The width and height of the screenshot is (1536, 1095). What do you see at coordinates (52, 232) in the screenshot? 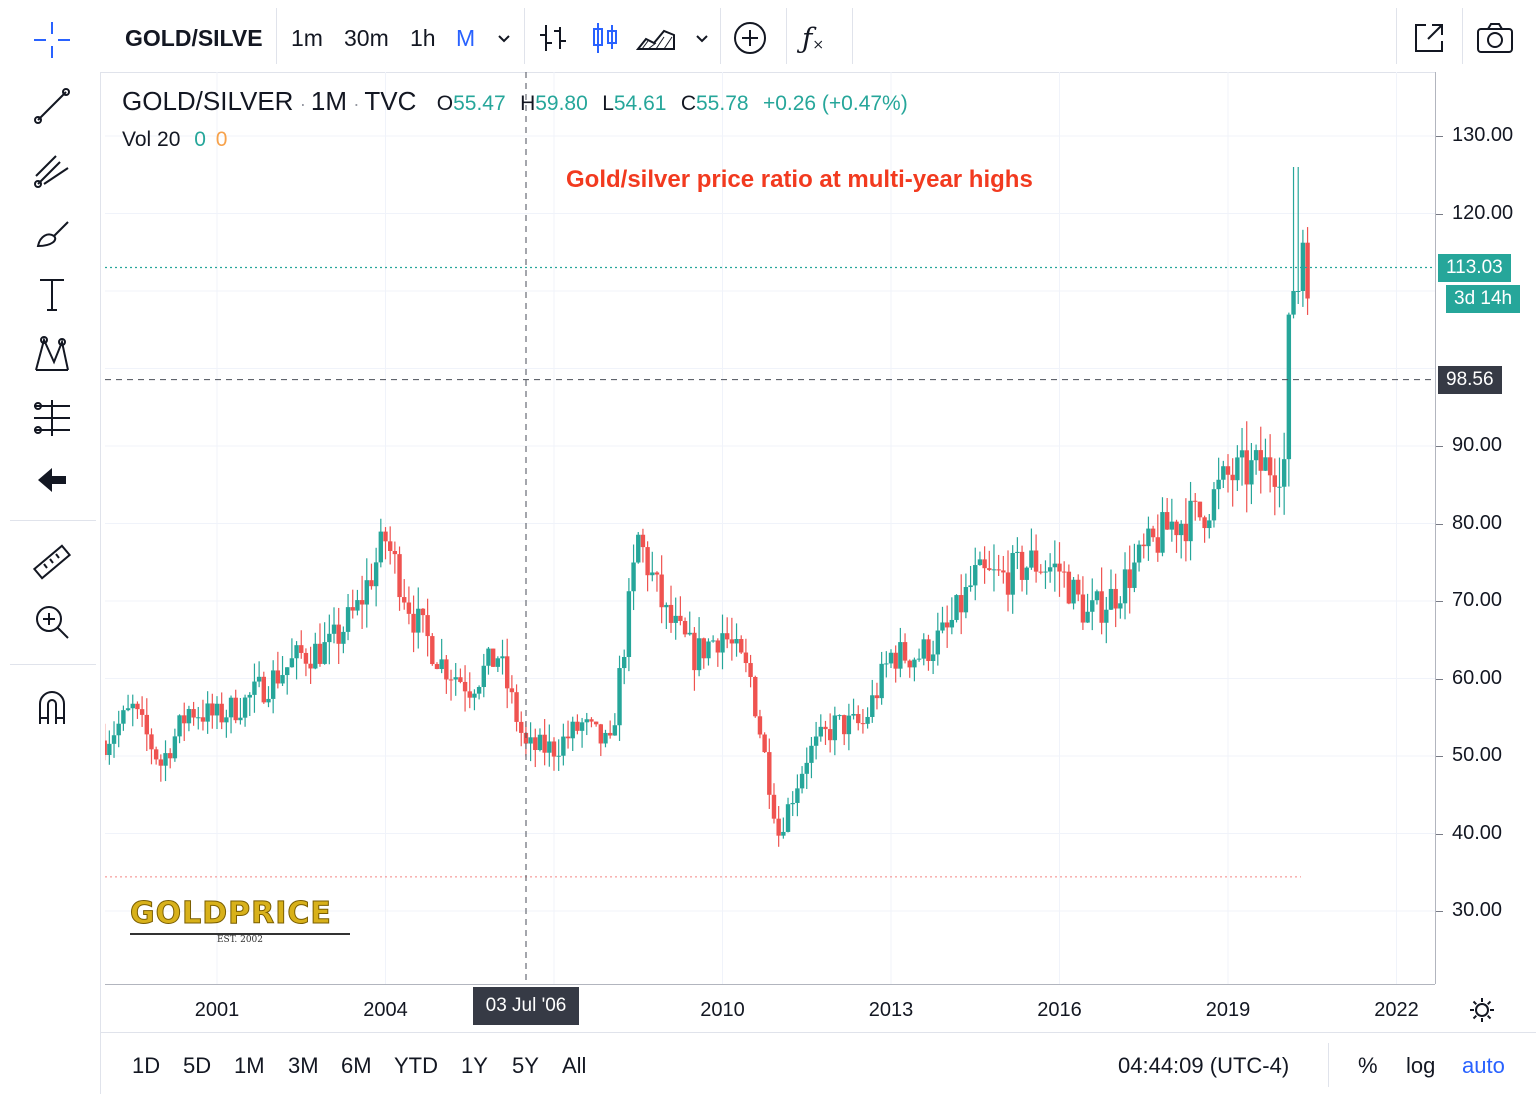
I see `brush-icon` at bounding box center [52, 232].